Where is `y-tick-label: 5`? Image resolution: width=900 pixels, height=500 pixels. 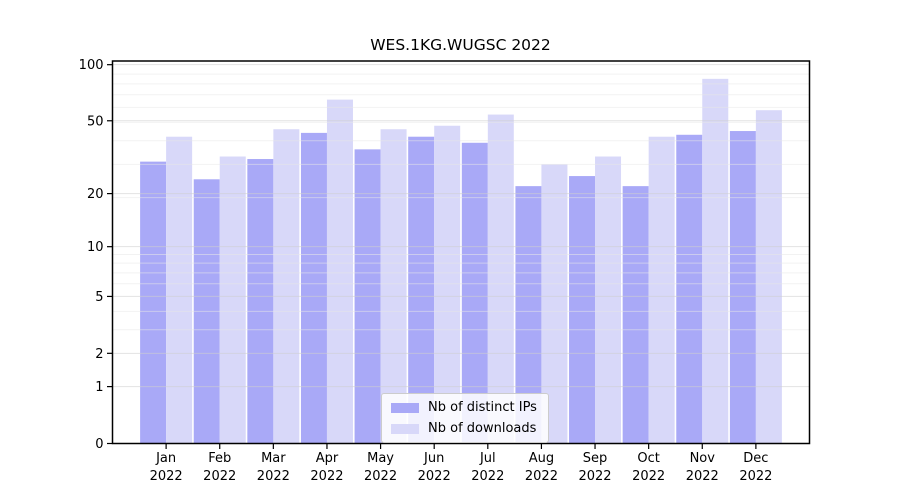
y-tick-label: 5 is located at coordinates (99, 297).